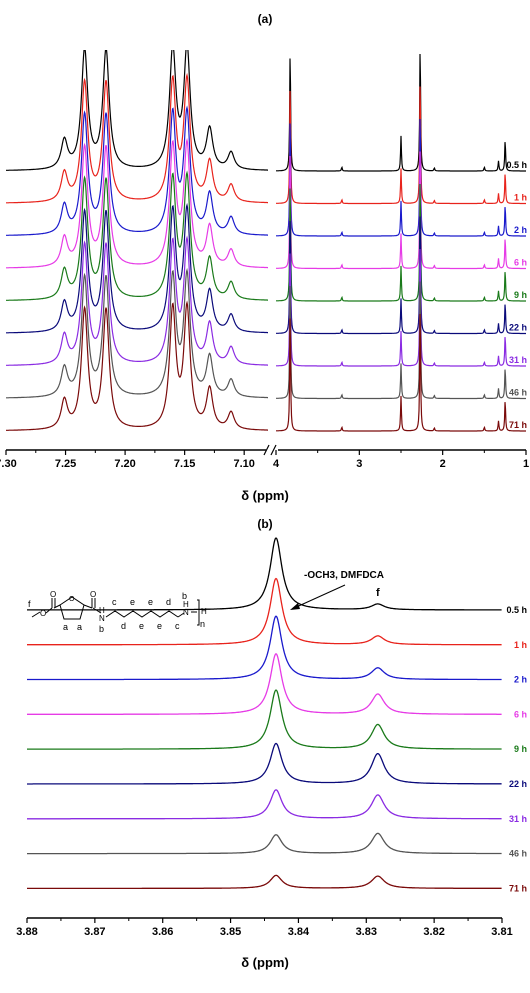 The image size is (530, 993). I want to click on furan-ring, so click(72, 608).